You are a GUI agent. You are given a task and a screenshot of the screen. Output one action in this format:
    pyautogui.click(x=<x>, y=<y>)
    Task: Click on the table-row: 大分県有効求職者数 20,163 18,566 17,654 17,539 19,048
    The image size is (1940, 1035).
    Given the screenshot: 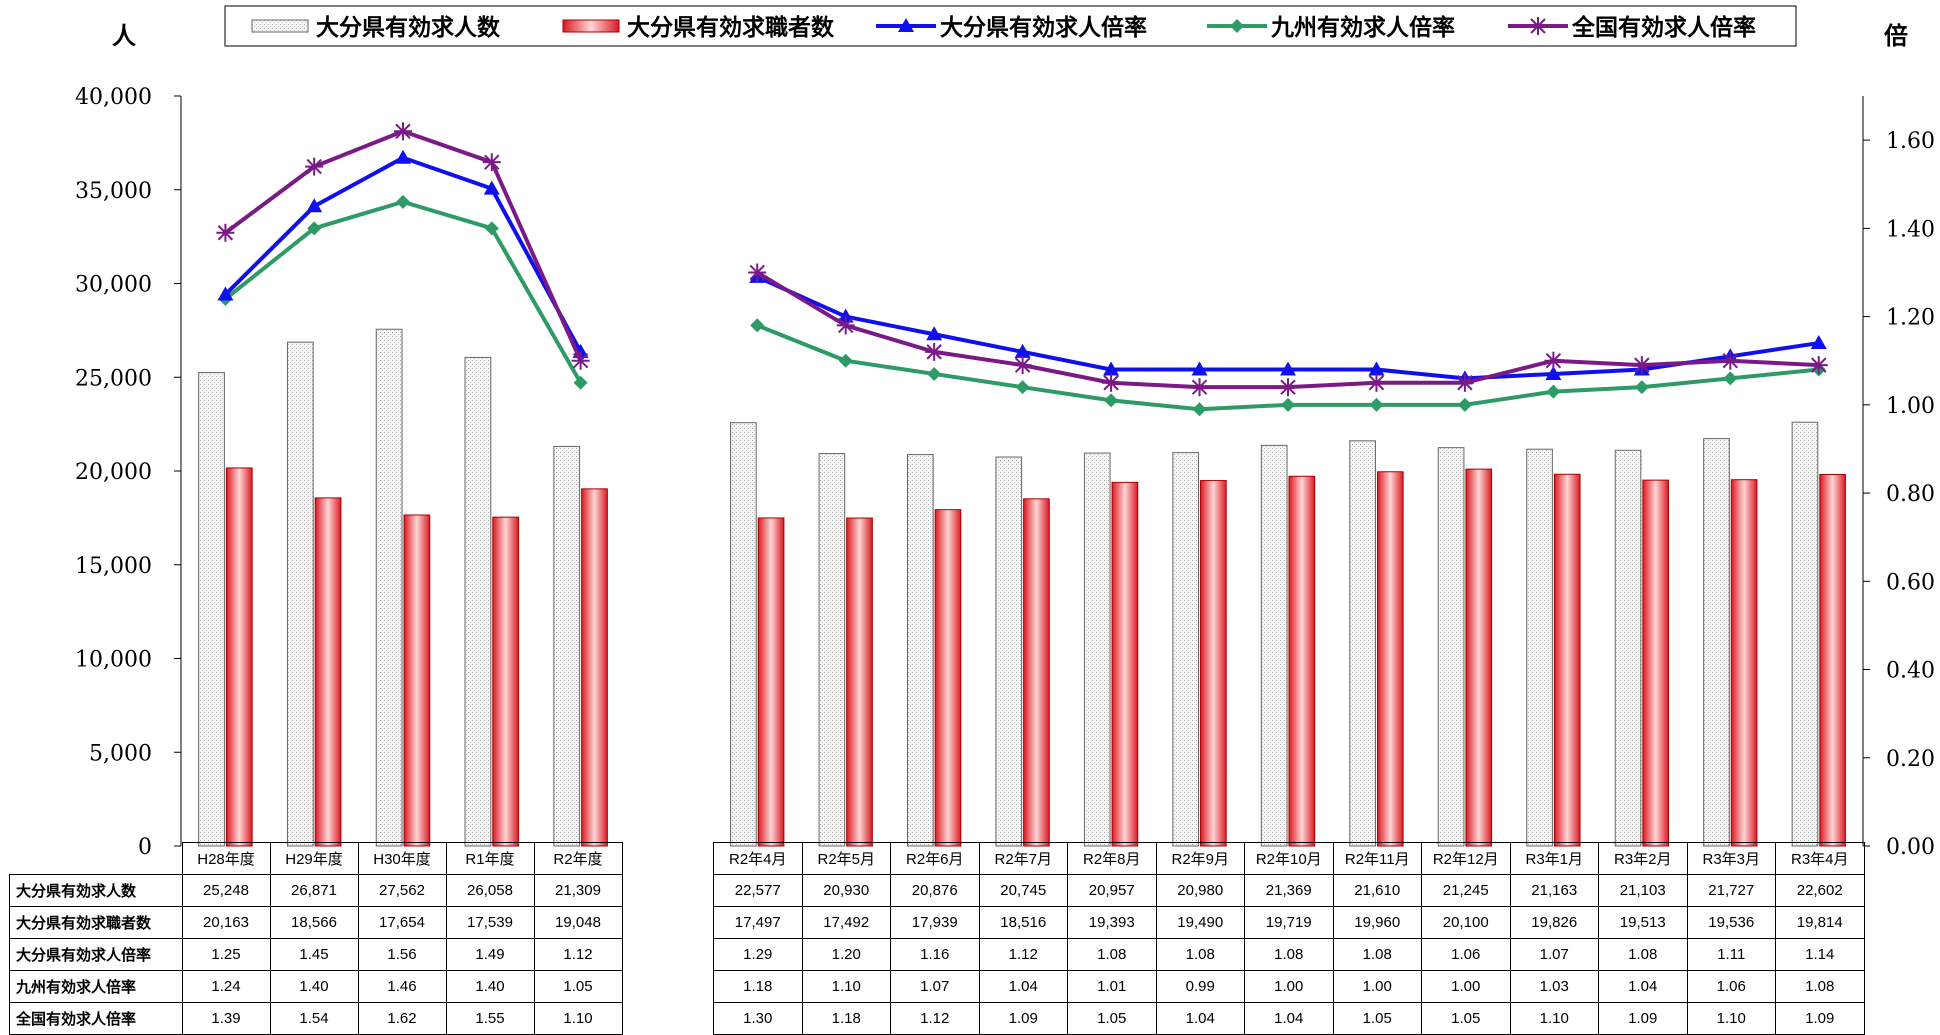 What is the action you would take?
    pyautogui.click(x=316, y=922)
    